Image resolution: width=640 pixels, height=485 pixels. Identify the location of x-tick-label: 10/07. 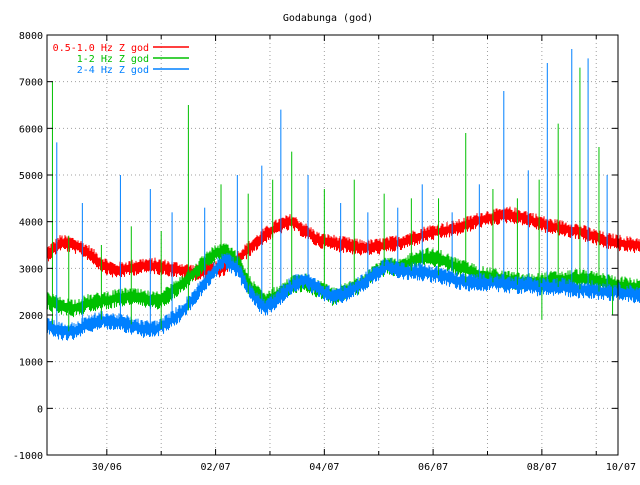
(621, 467).